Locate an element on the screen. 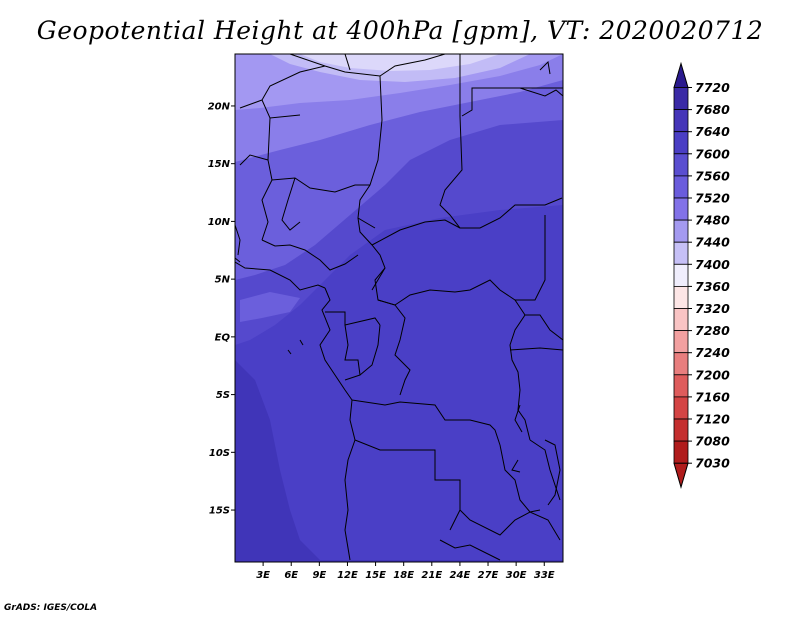 Image resolution: width=800 pixels, height=618 pixels. colorbar-label: 7440 is located at coordinates (712, 242).